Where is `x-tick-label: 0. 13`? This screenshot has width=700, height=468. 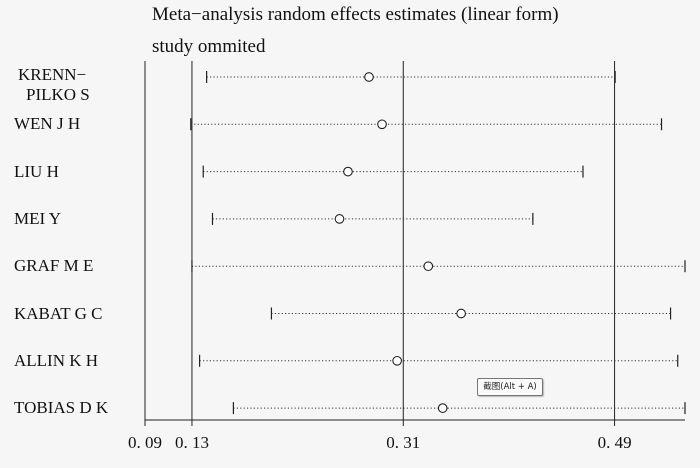
x-tick-label: 0. 13 is located at coordinates (192, 442).